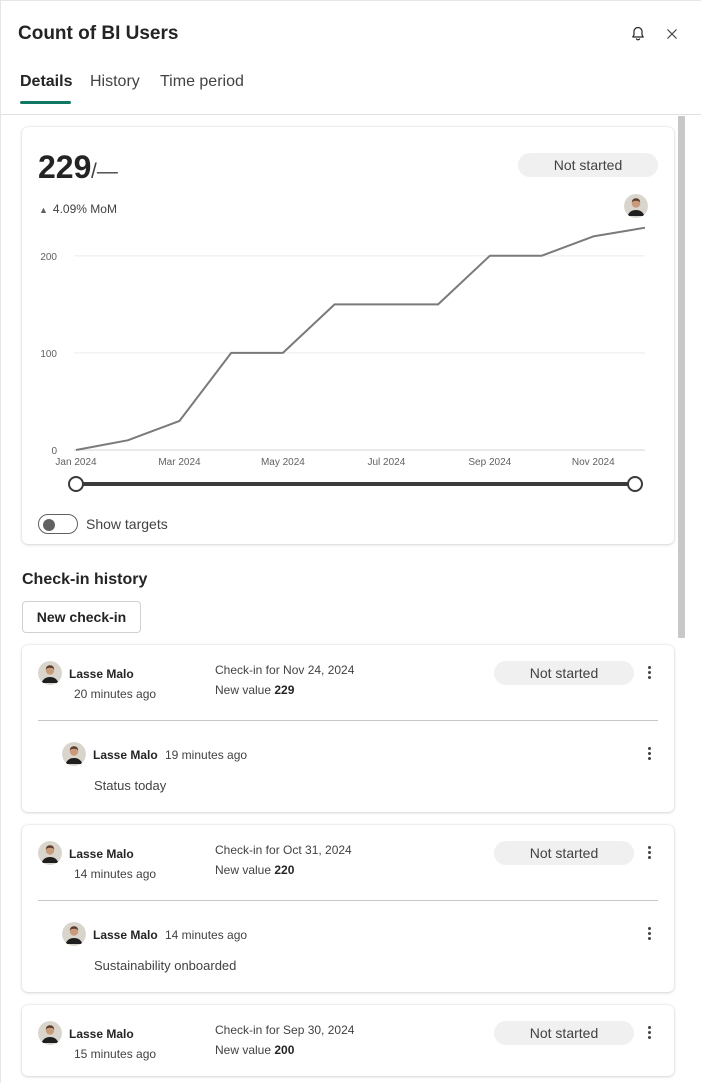 Image resolution: width=701 pixels, height=1083 pixels. What do you see at coordinates (43, 210) in the screenshot?
I see `arrow-up-icon: ▲` at bounding box center [43, 210].